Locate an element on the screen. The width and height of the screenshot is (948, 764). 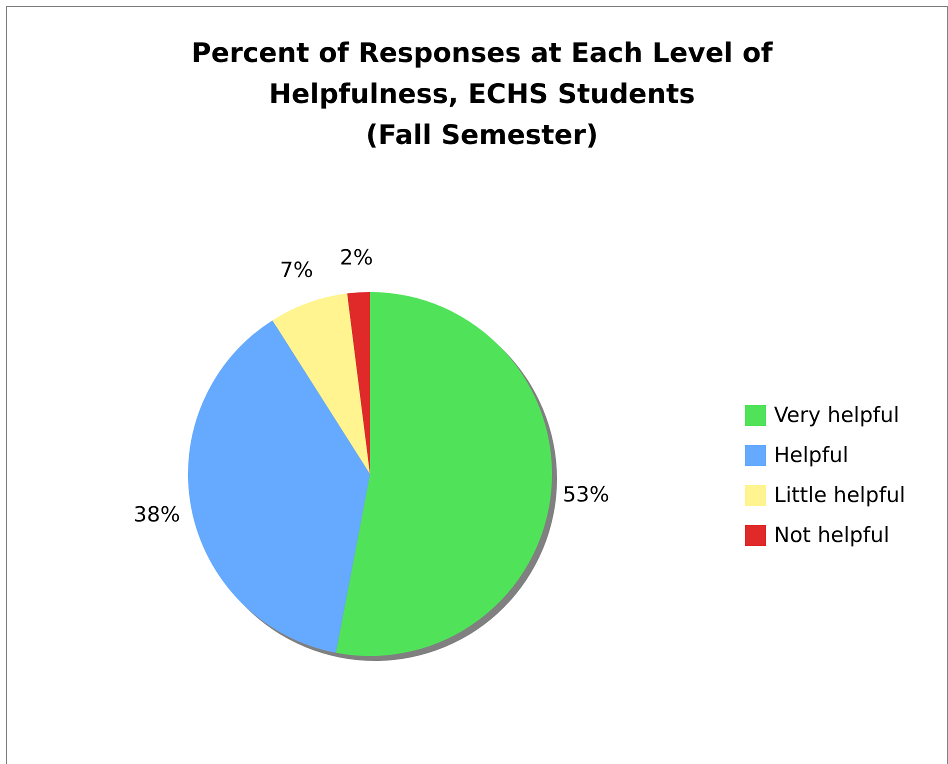
legend-label: Little helpful is located at coordinates (840, 495).